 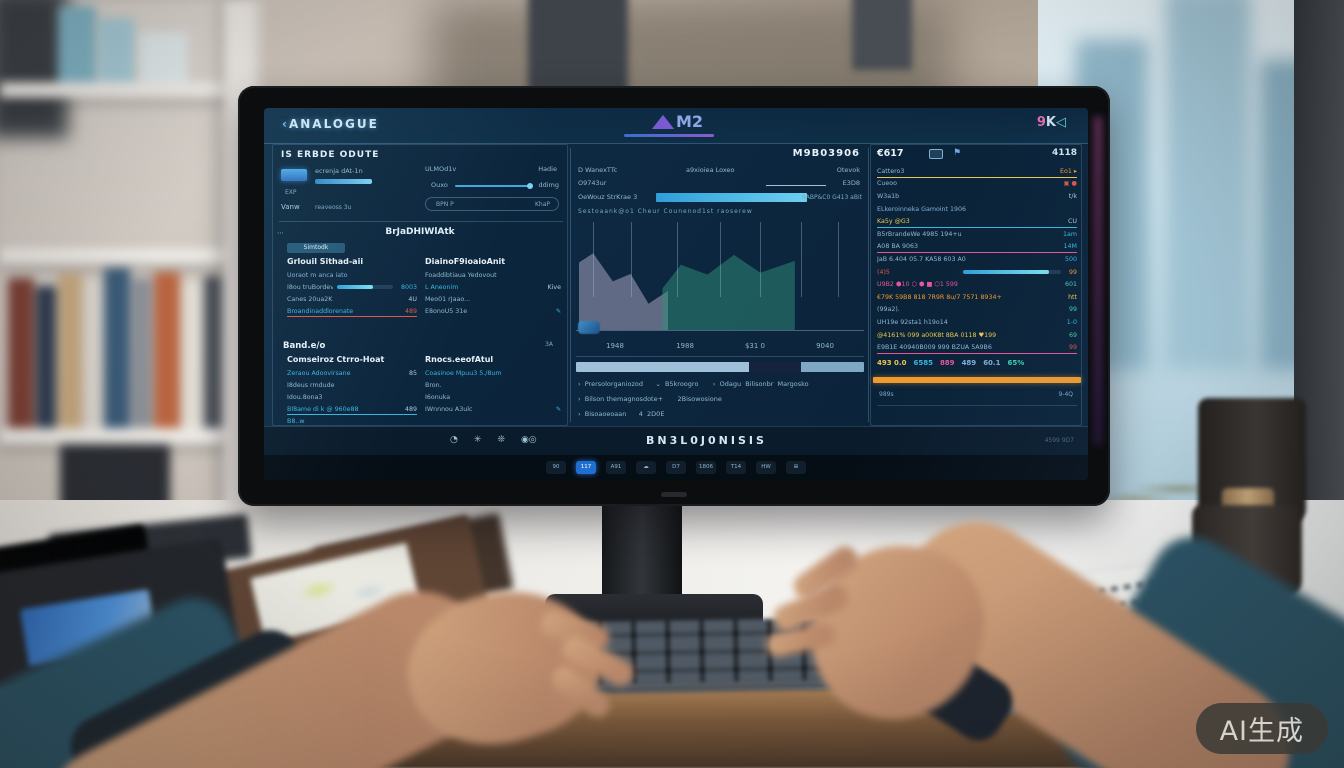 What do you see at coordinates (336, 359) in the screenshot?
I see `column-heading: Comseiroz Ctrro-Hoat` at bounding box center [336, 359].